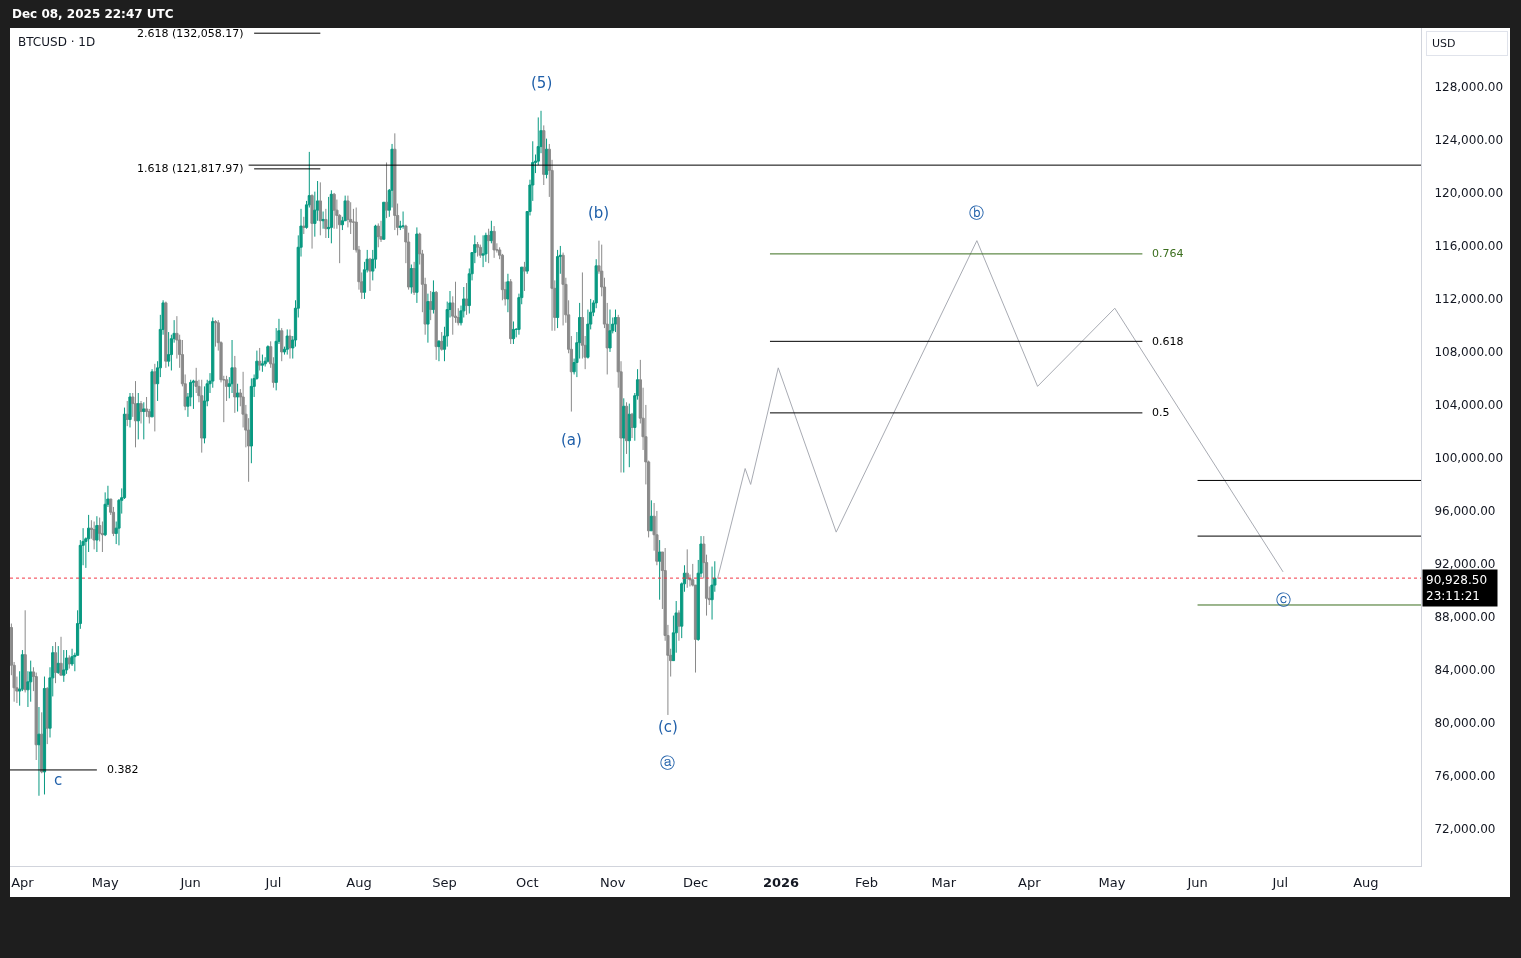 This screenshot has height=958, width=1521. Describe the element at coordinates (1465, 670) in the screenshot. I see `y-tick-label: 84,000.00` at that location.